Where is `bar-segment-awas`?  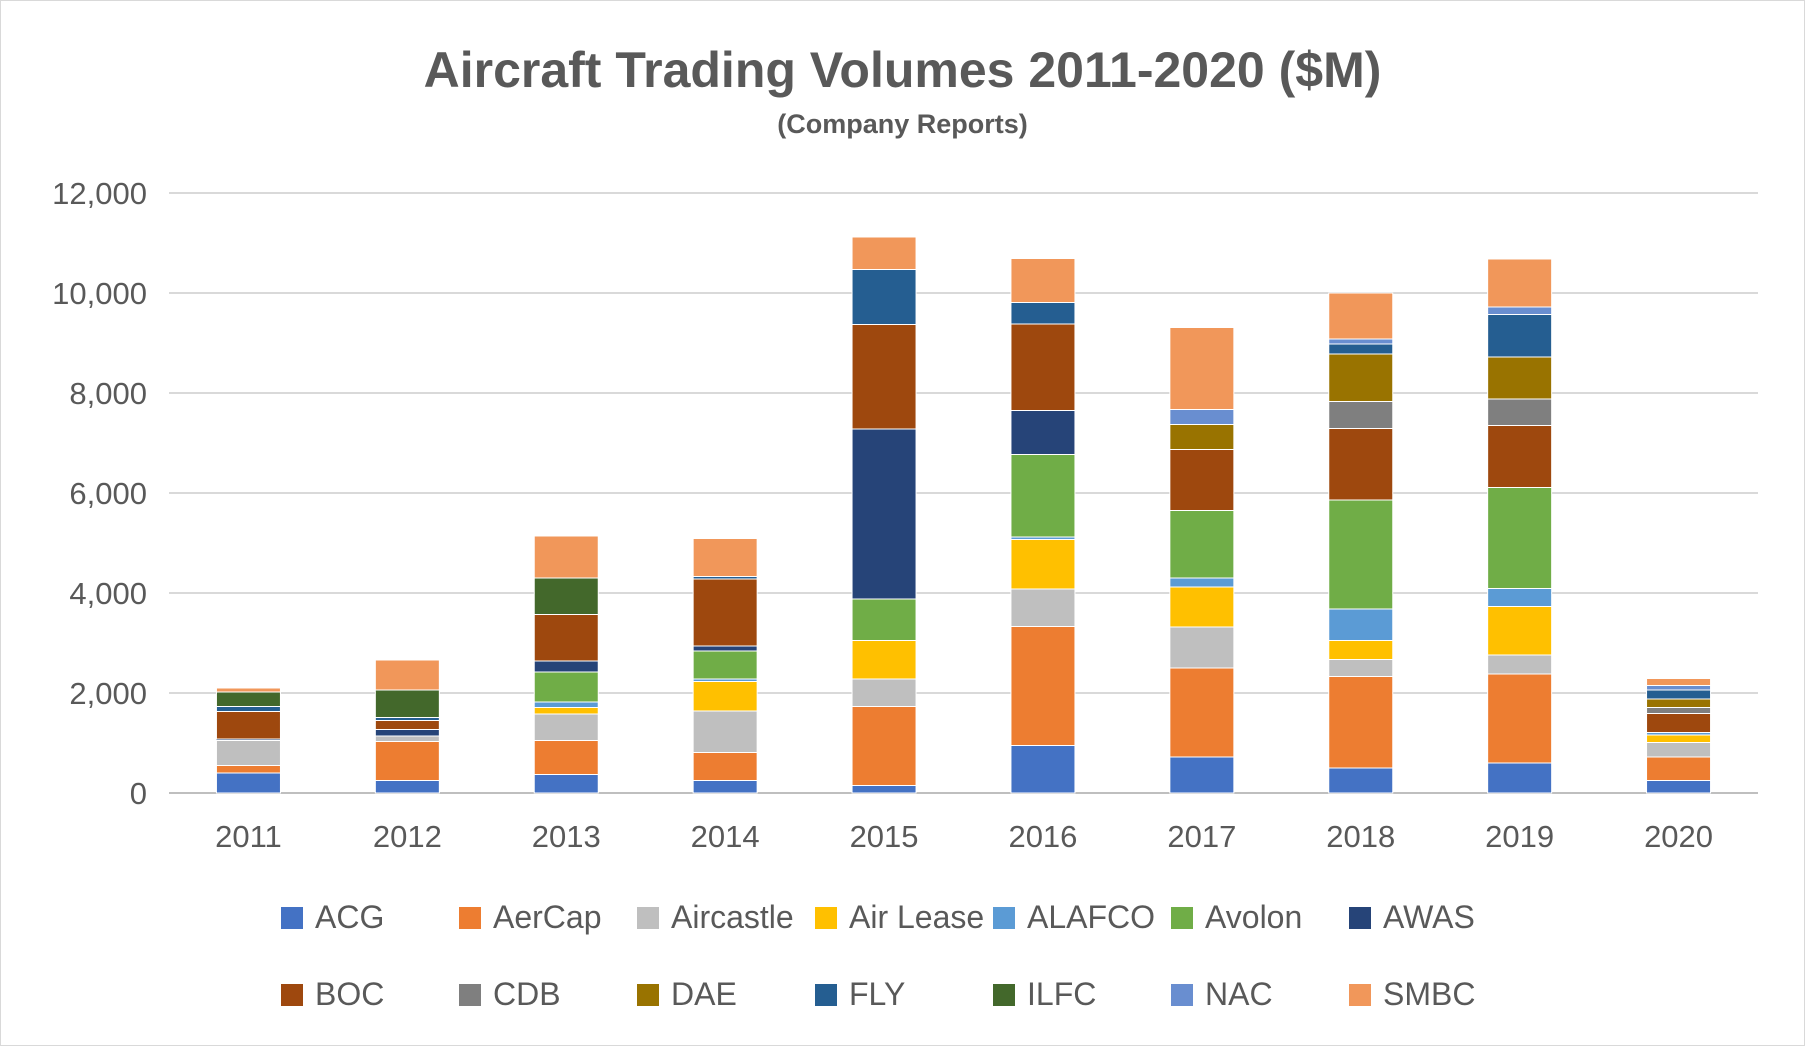
bar-segment-awas is located at coordinates (725, 648).